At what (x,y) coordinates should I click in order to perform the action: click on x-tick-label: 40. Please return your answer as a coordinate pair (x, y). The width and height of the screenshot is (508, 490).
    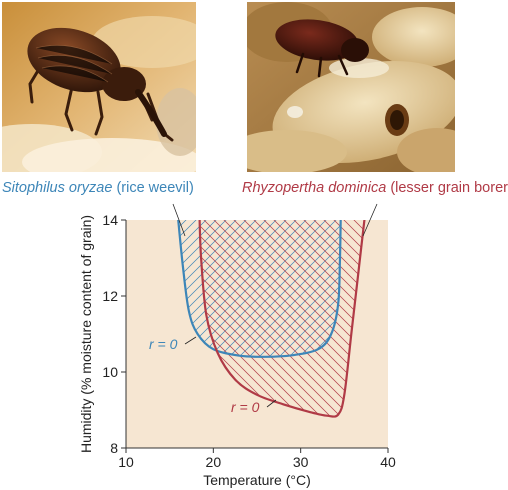
    Looking at the image, I should click on (388, 462).